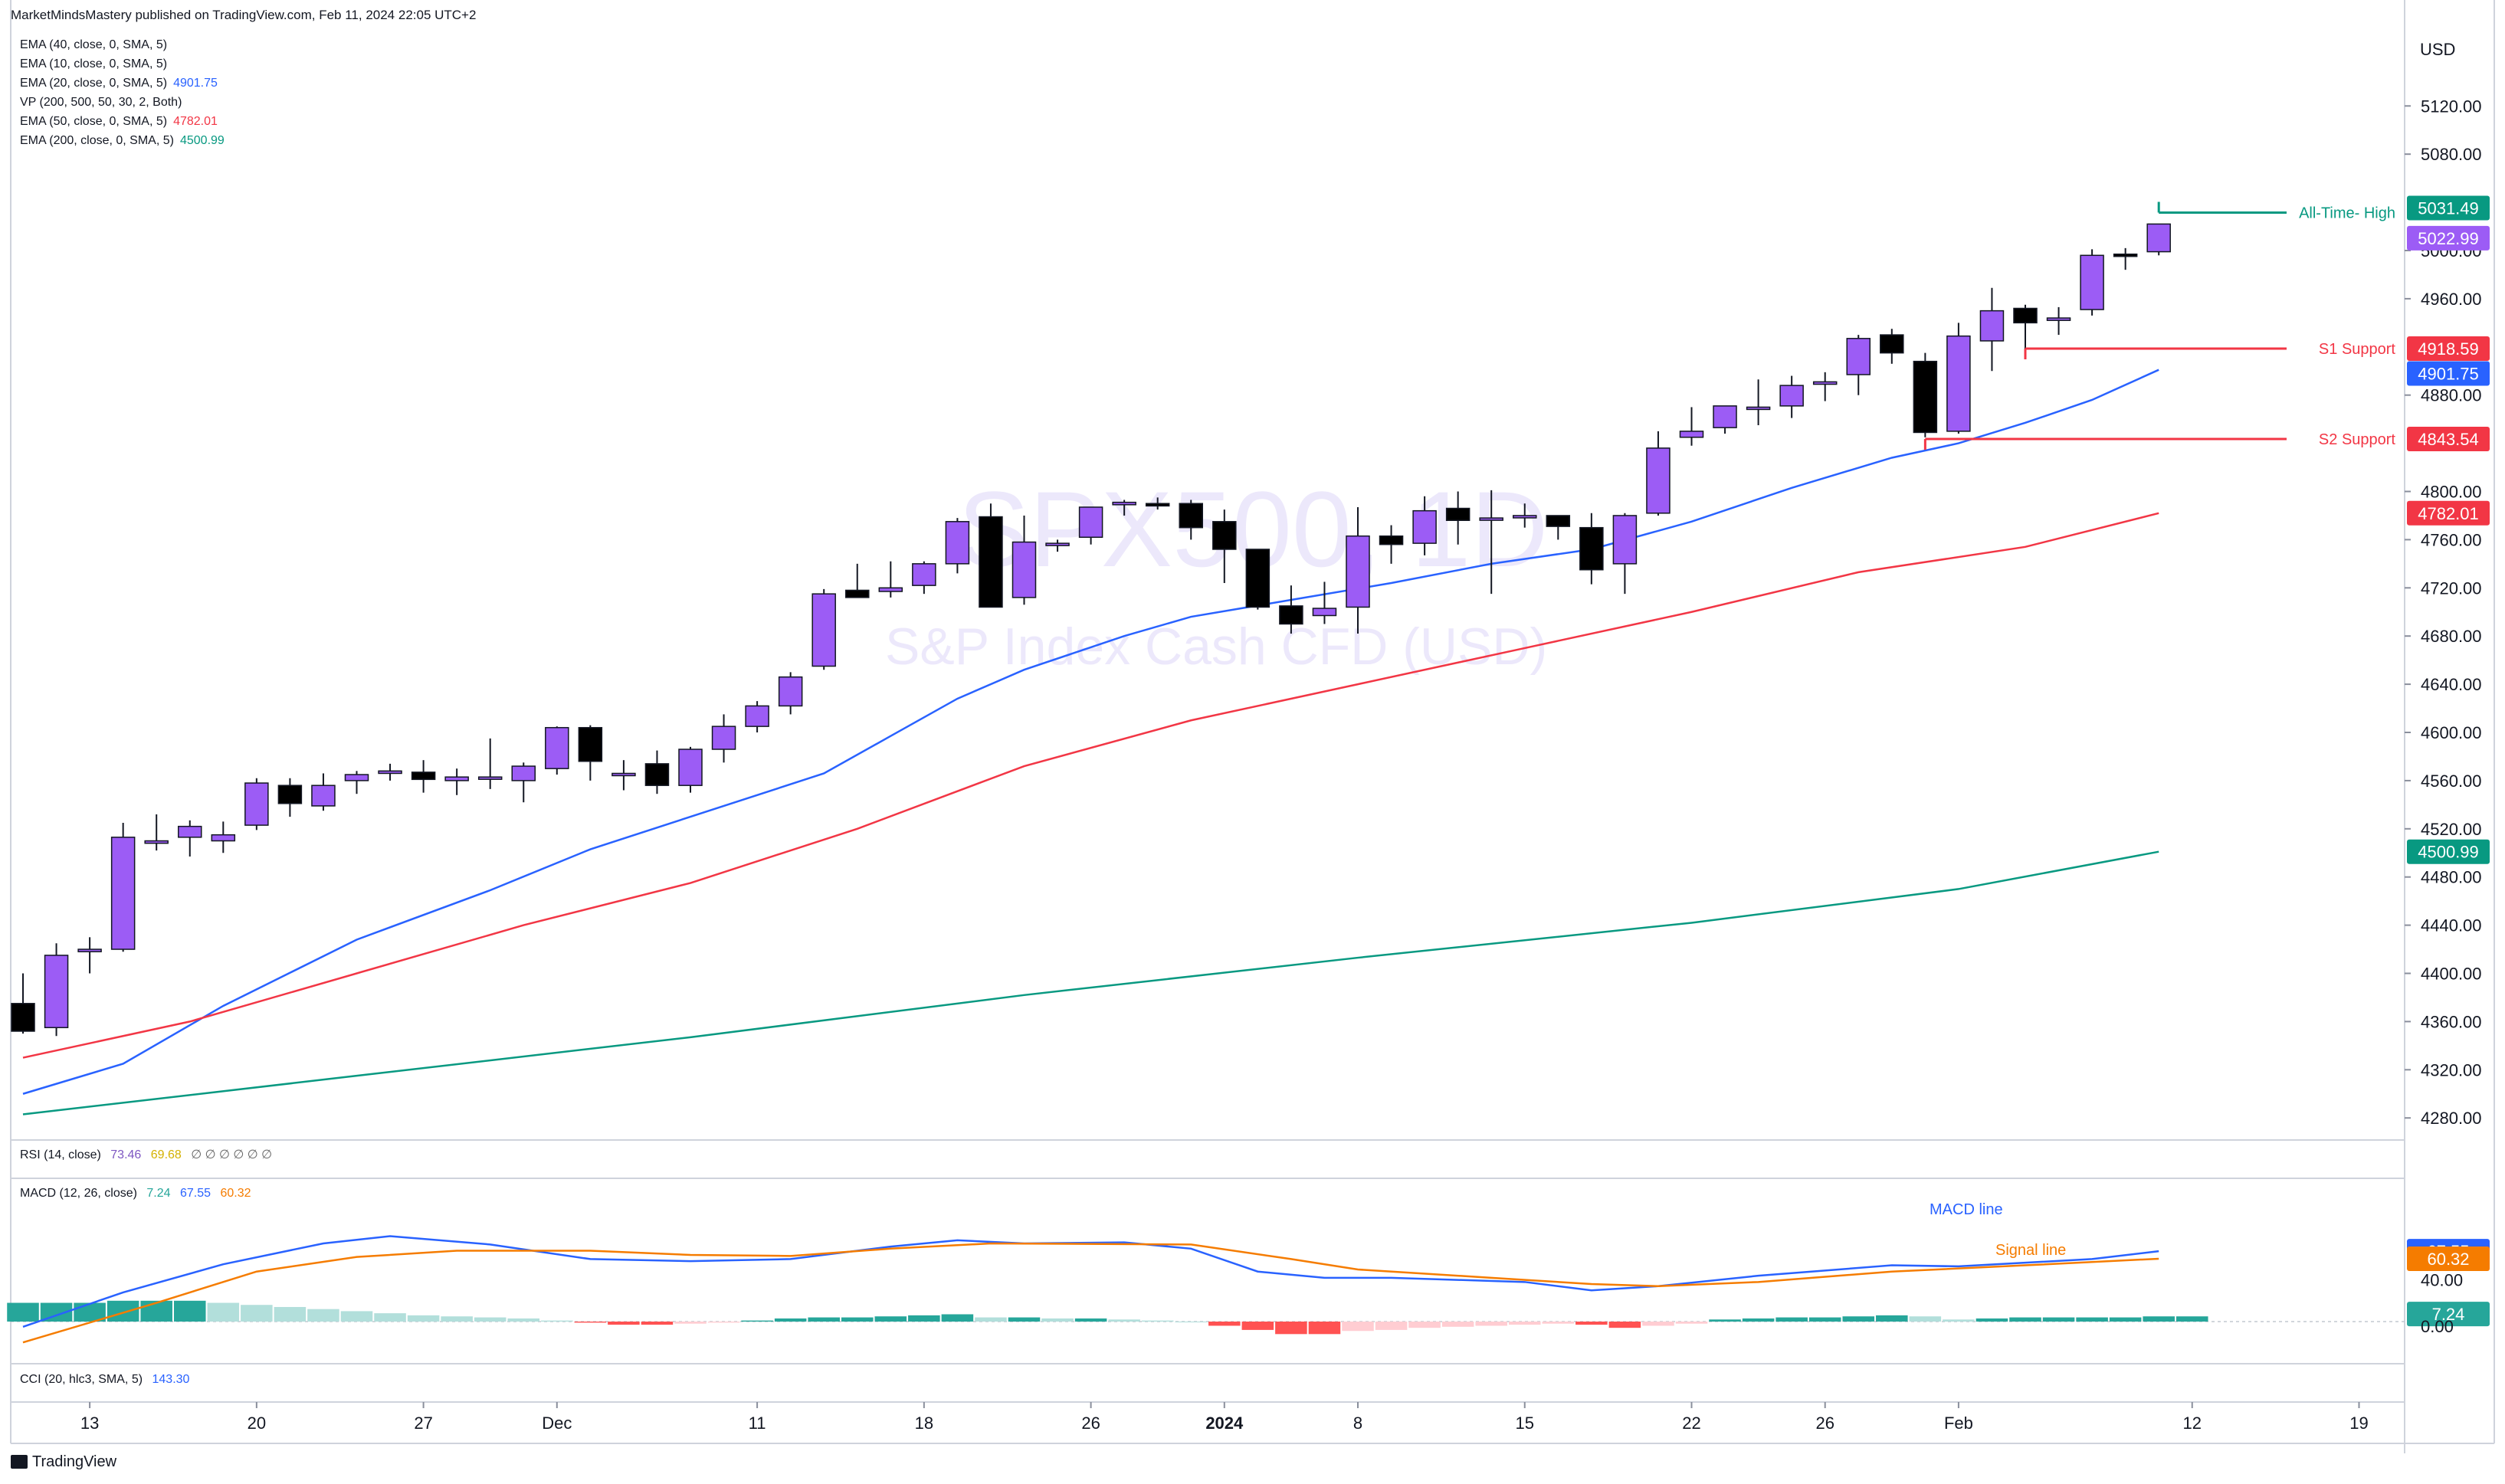 The height and width of the screenshot is (1484, 2505). I want to click on time-tick-label: Dec, so click(557, 1423).